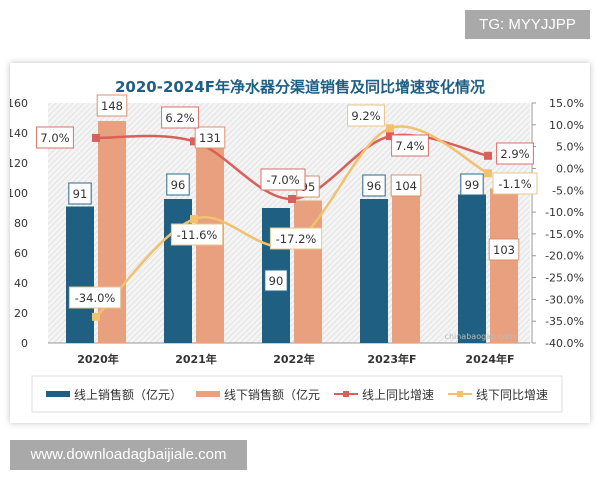  I want to click on data-label-offline: 103, so click(504, 250).